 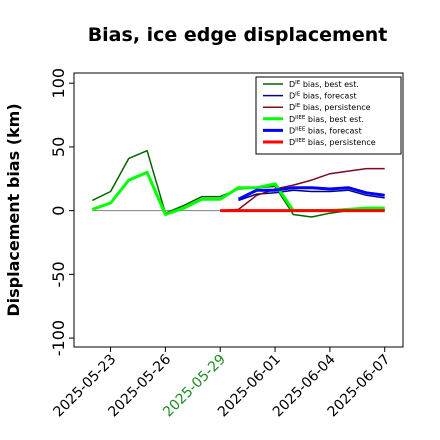 I want to click on legend-entry: DIE bias, forecast, so click(x=323, y=96).